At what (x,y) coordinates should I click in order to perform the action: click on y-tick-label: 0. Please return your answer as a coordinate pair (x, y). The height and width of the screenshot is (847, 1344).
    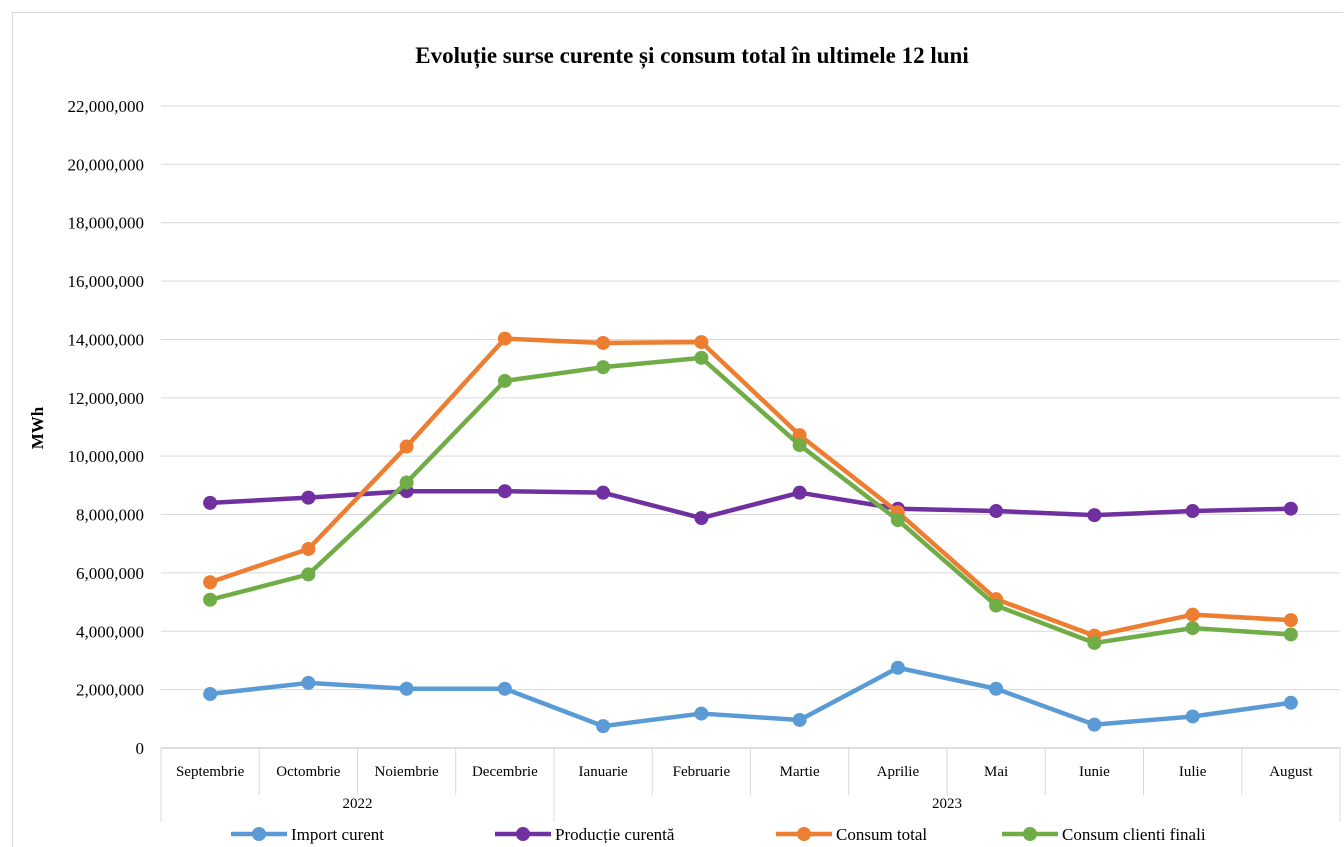
    Looking at the image, I should click on (140, 748).